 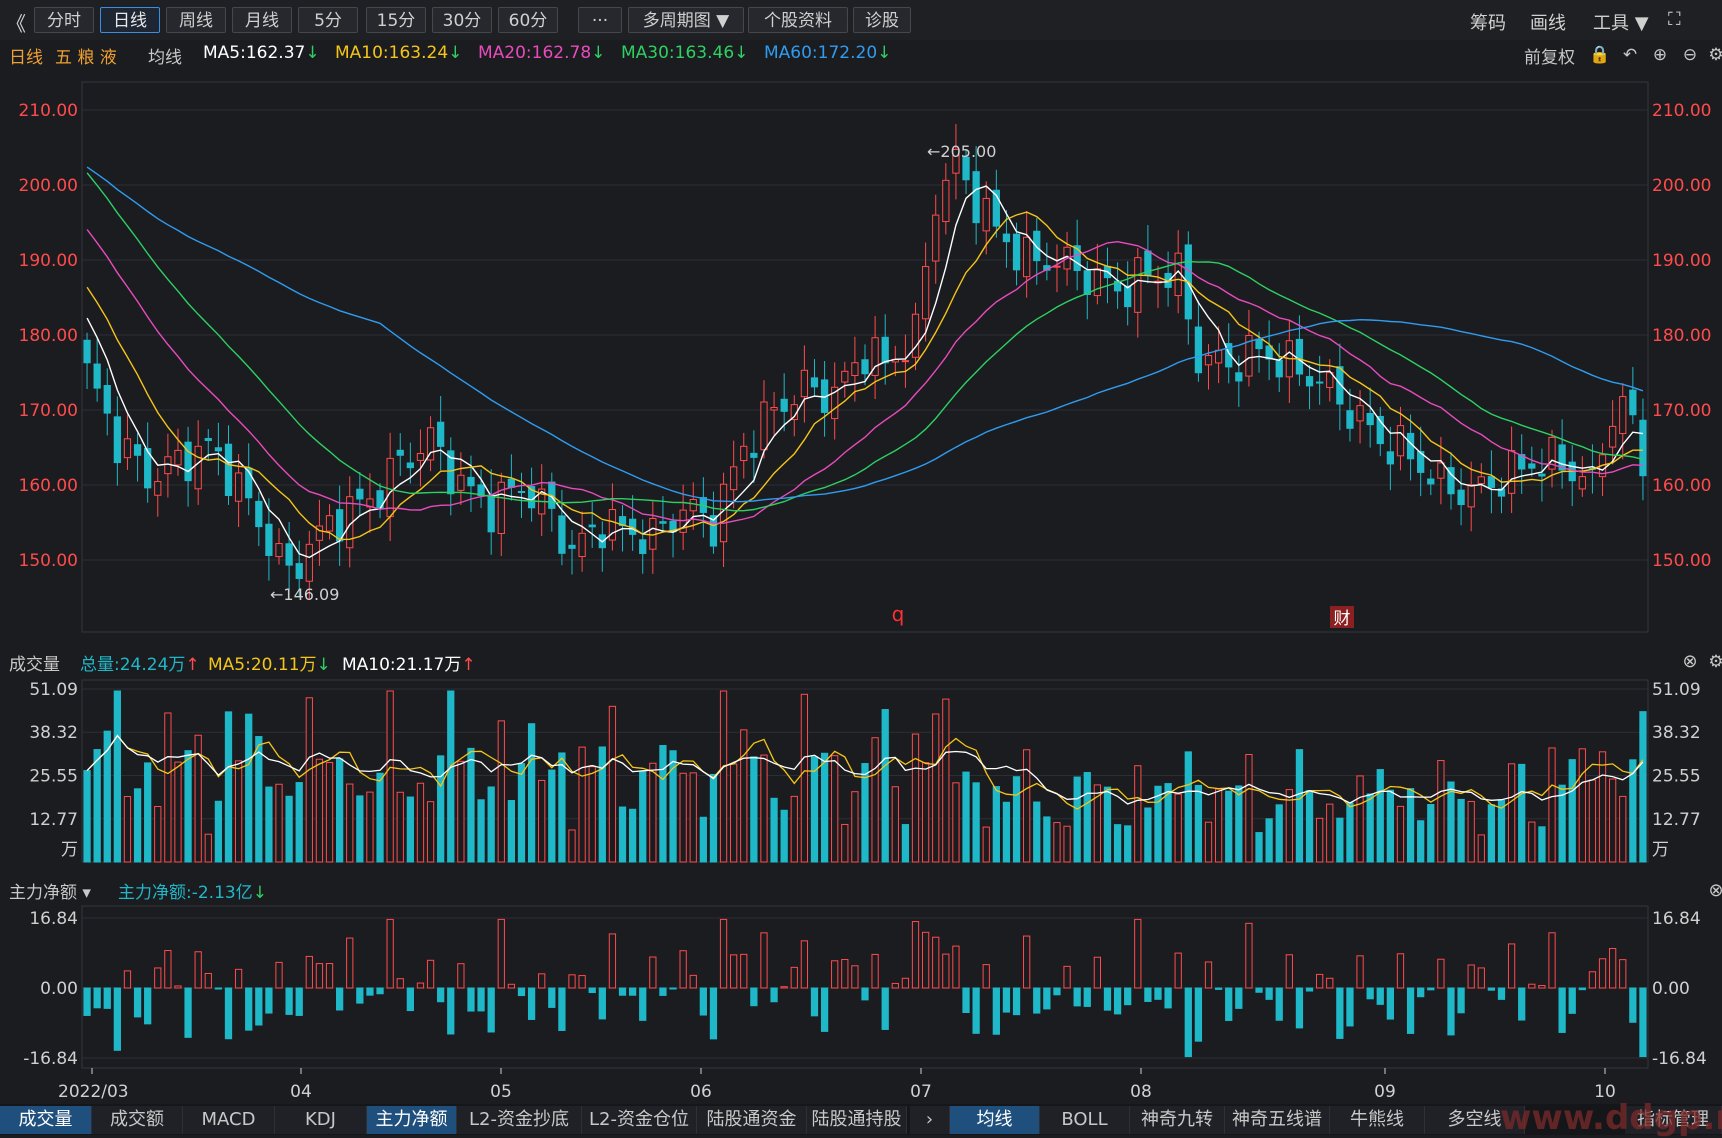 I want to click on flow-title: 主力净额 ▾, so click(x=50, y=893).